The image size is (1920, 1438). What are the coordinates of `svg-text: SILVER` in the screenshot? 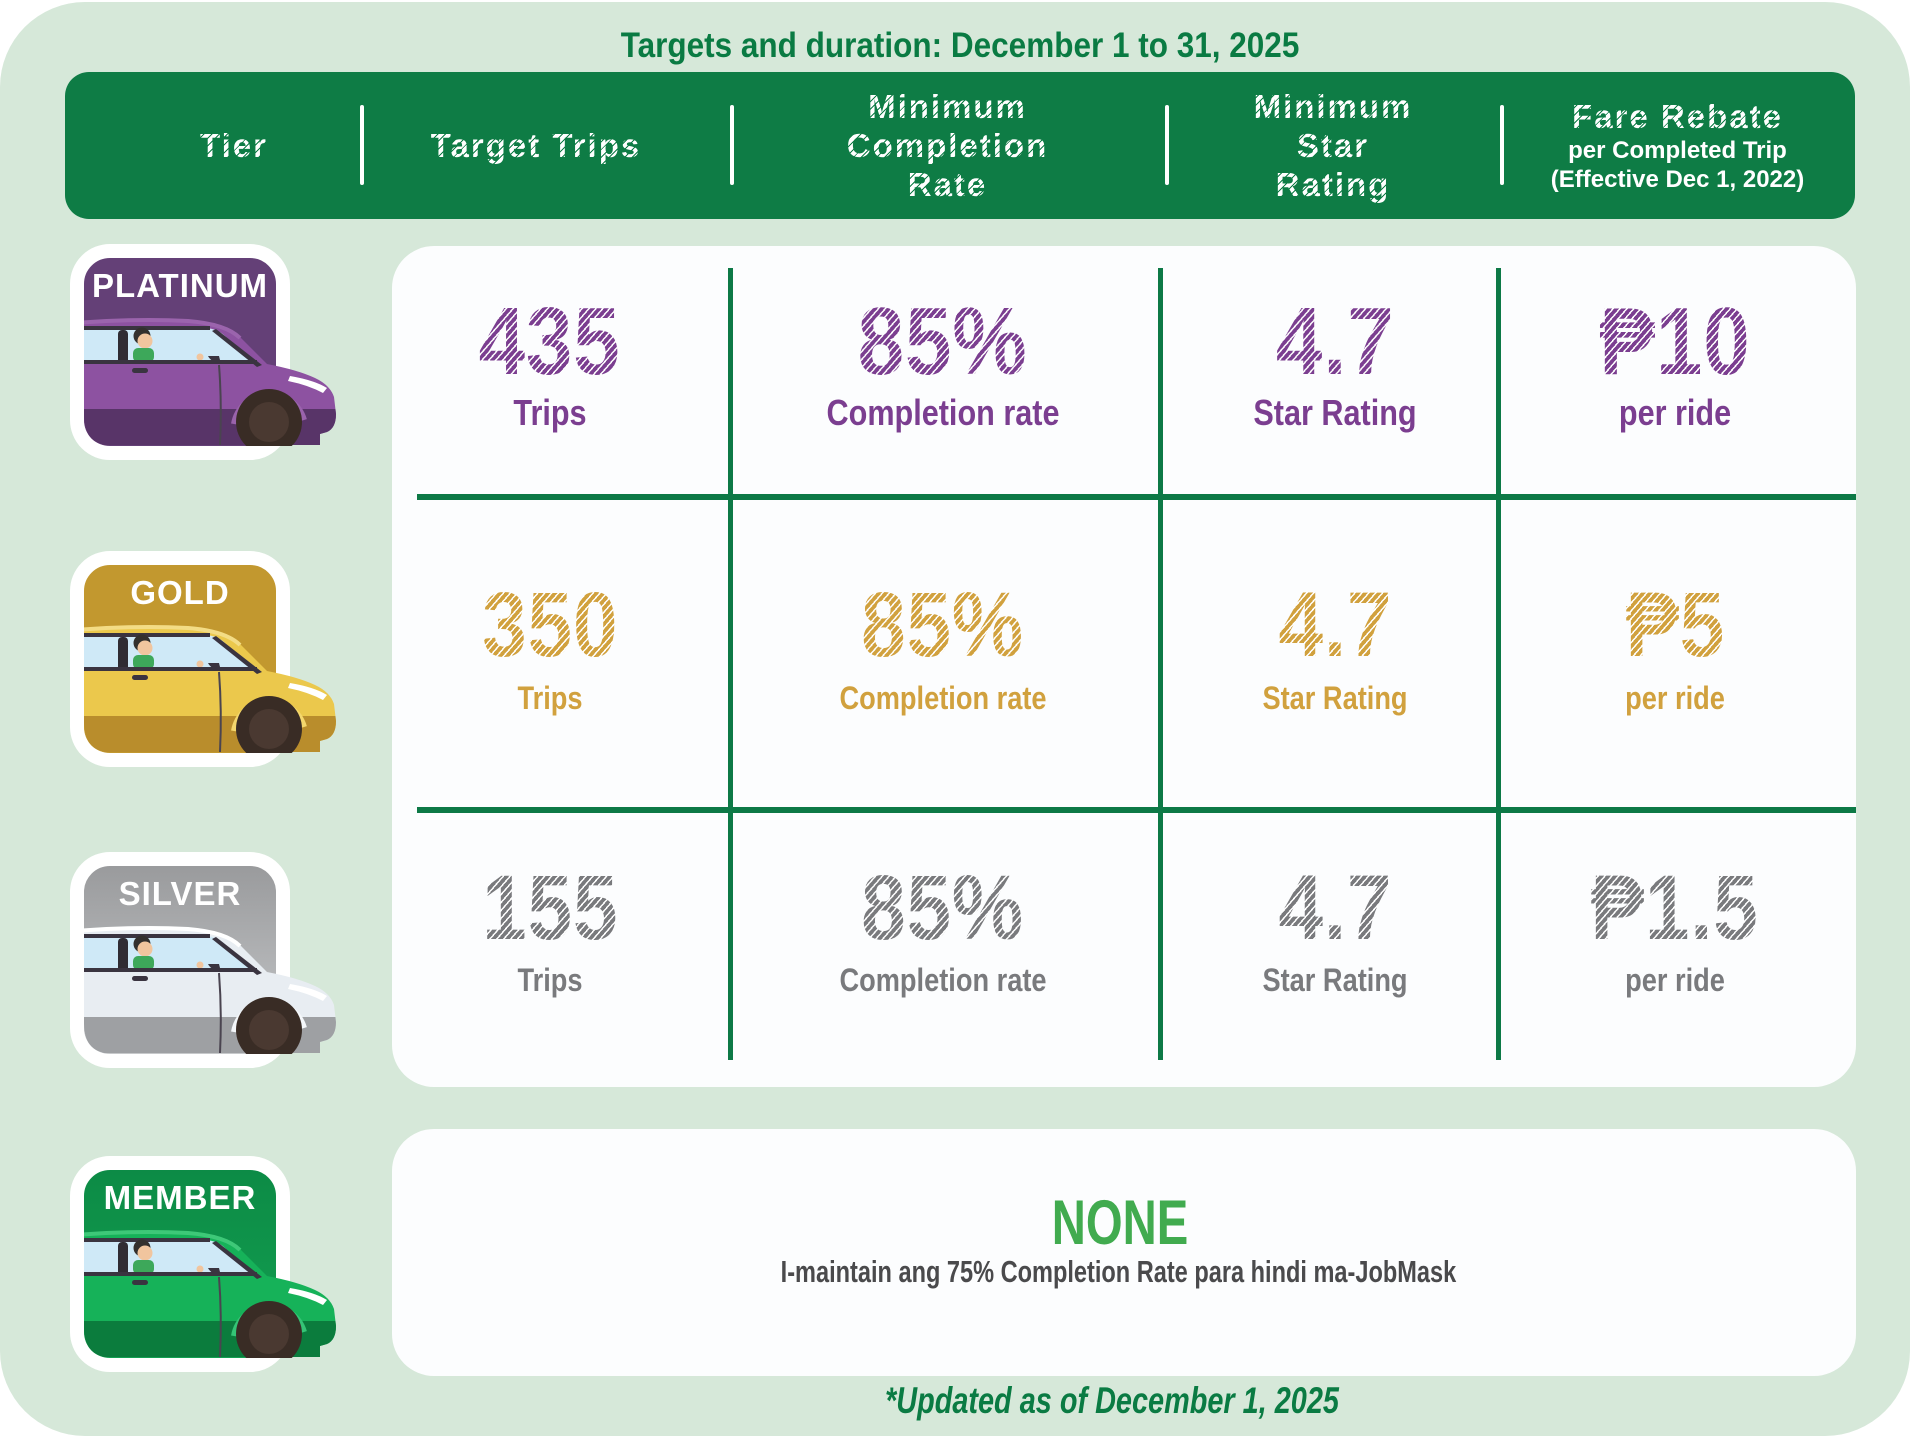 It's located at (180, 893).